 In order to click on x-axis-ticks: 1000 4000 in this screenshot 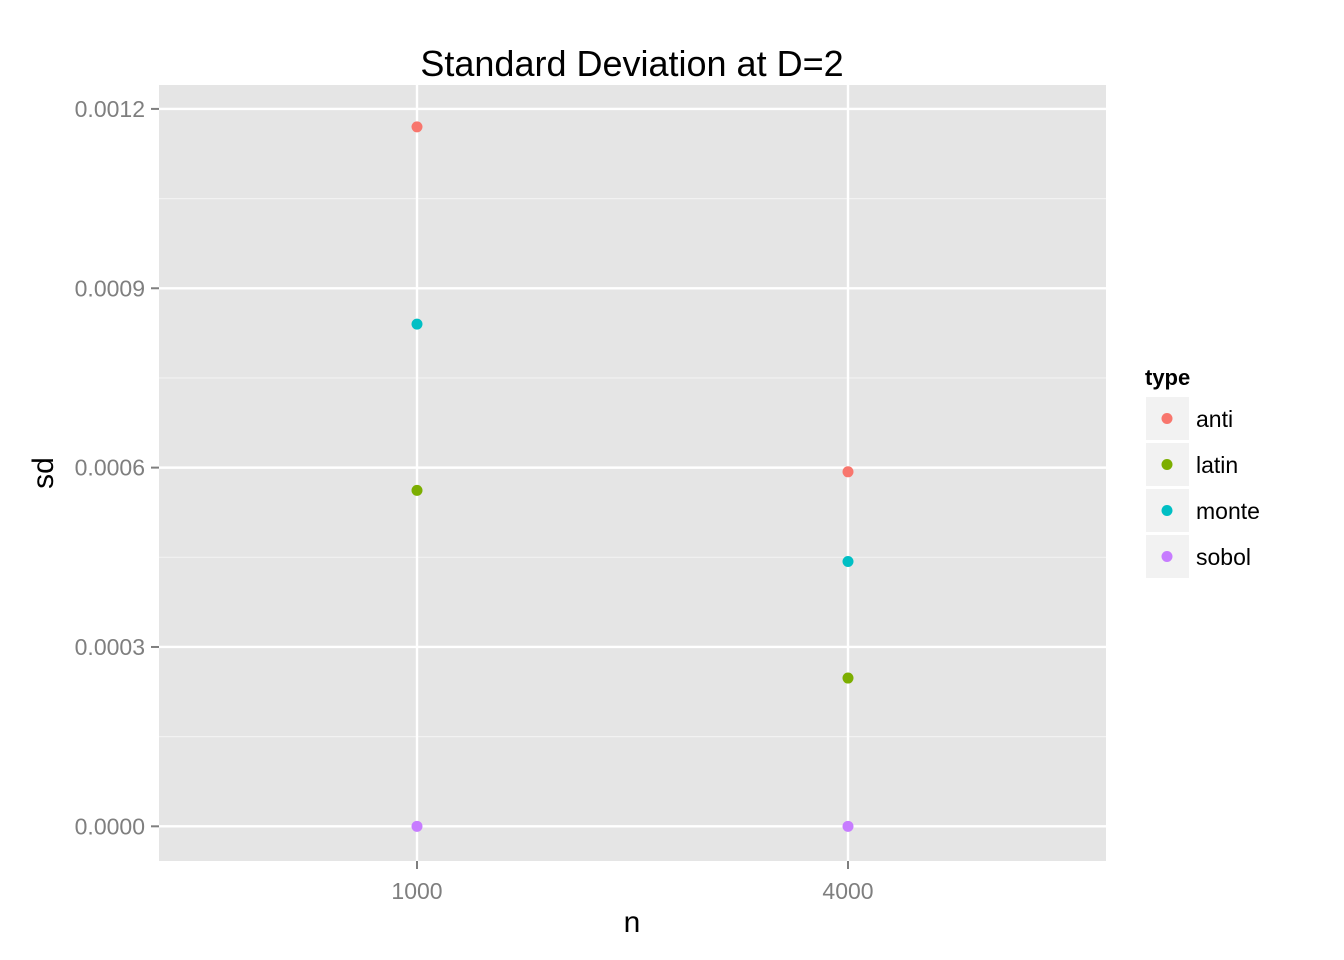, I will do `click(632, 882)`.